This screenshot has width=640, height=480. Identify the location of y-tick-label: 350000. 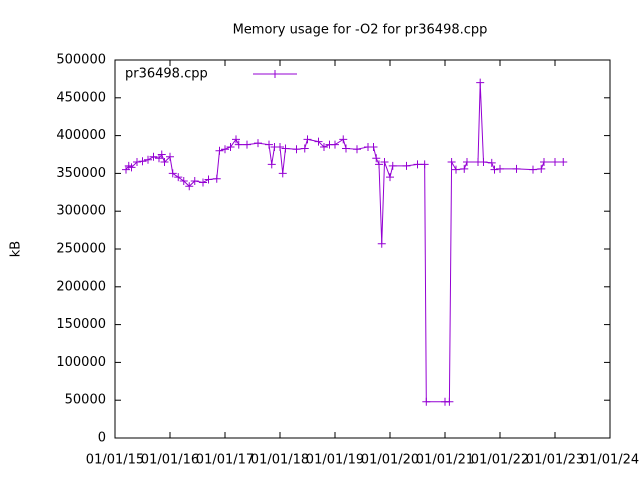
(81, 173).